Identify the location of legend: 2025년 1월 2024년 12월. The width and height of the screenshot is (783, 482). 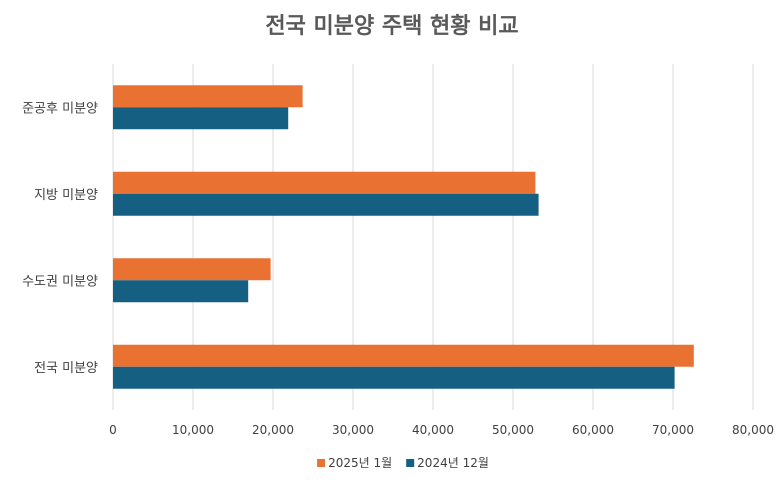
(403, 463).